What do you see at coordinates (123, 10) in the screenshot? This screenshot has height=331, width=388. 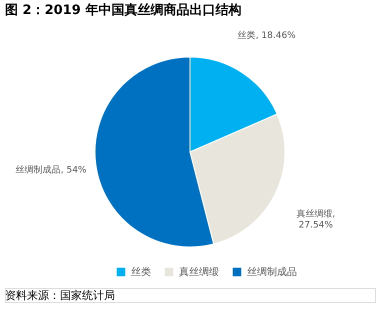 I see `chart-title: 图 2：2019 年中国真丝绸商品出口结构` at bounding box center [123, 10].